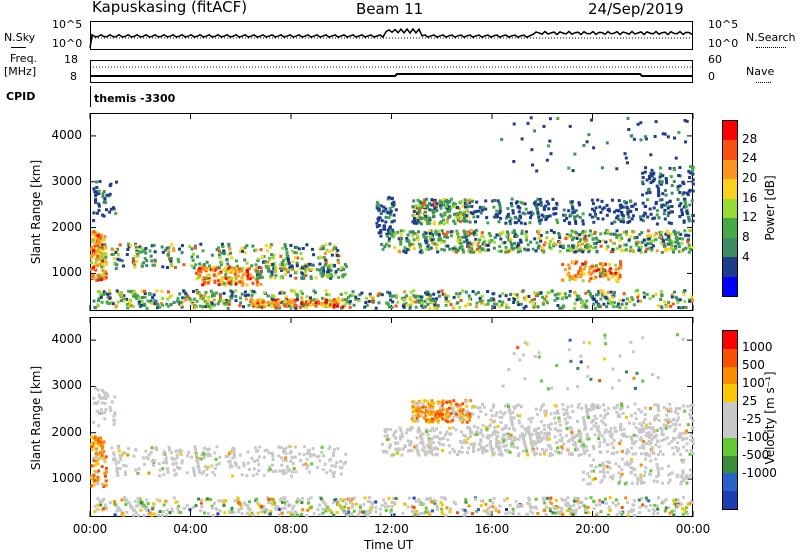 The width and height of the screenshot is (800, 554). What do you see at coordinates (746, 256) in the screenshot?
I see `power-colorbar-tick: 4` at bounding box center [746, 256].